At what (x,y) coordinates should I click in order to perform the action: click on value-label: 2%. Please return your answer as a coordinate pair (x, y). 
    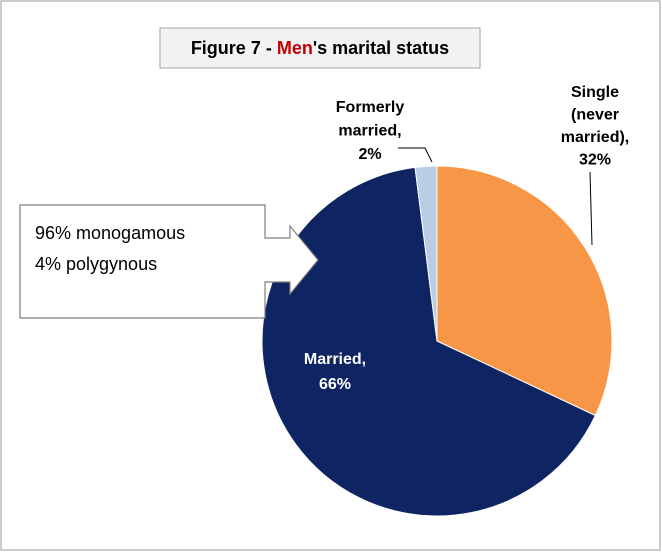
    Looking at the image, I should click on (369, 154).